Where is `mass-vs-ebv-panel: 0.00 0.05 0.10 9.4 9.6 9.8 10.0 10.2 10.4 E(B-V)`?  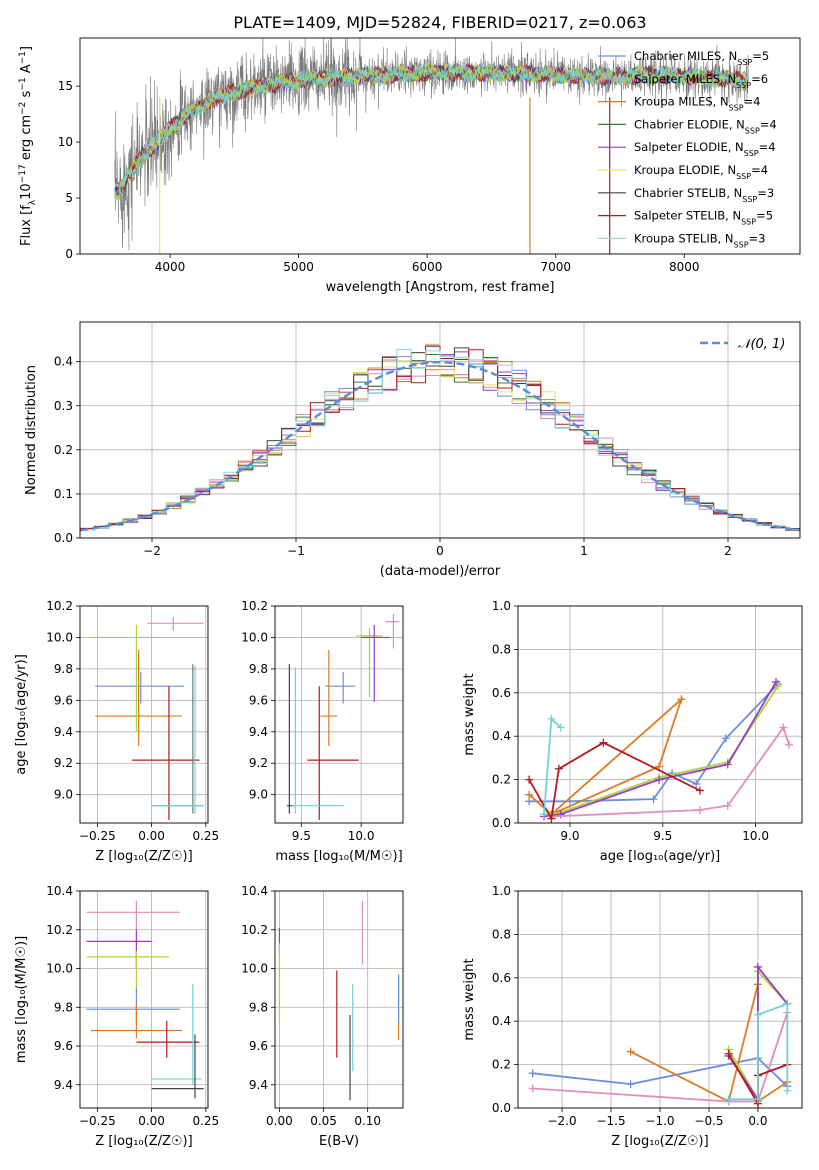 mass-vs-ebv-panel: 0.00 0.05 0.10 9.4 9.6 9.8 10.0 10.2 10.4 E(B-V) is located at coordinates (322, 1016).